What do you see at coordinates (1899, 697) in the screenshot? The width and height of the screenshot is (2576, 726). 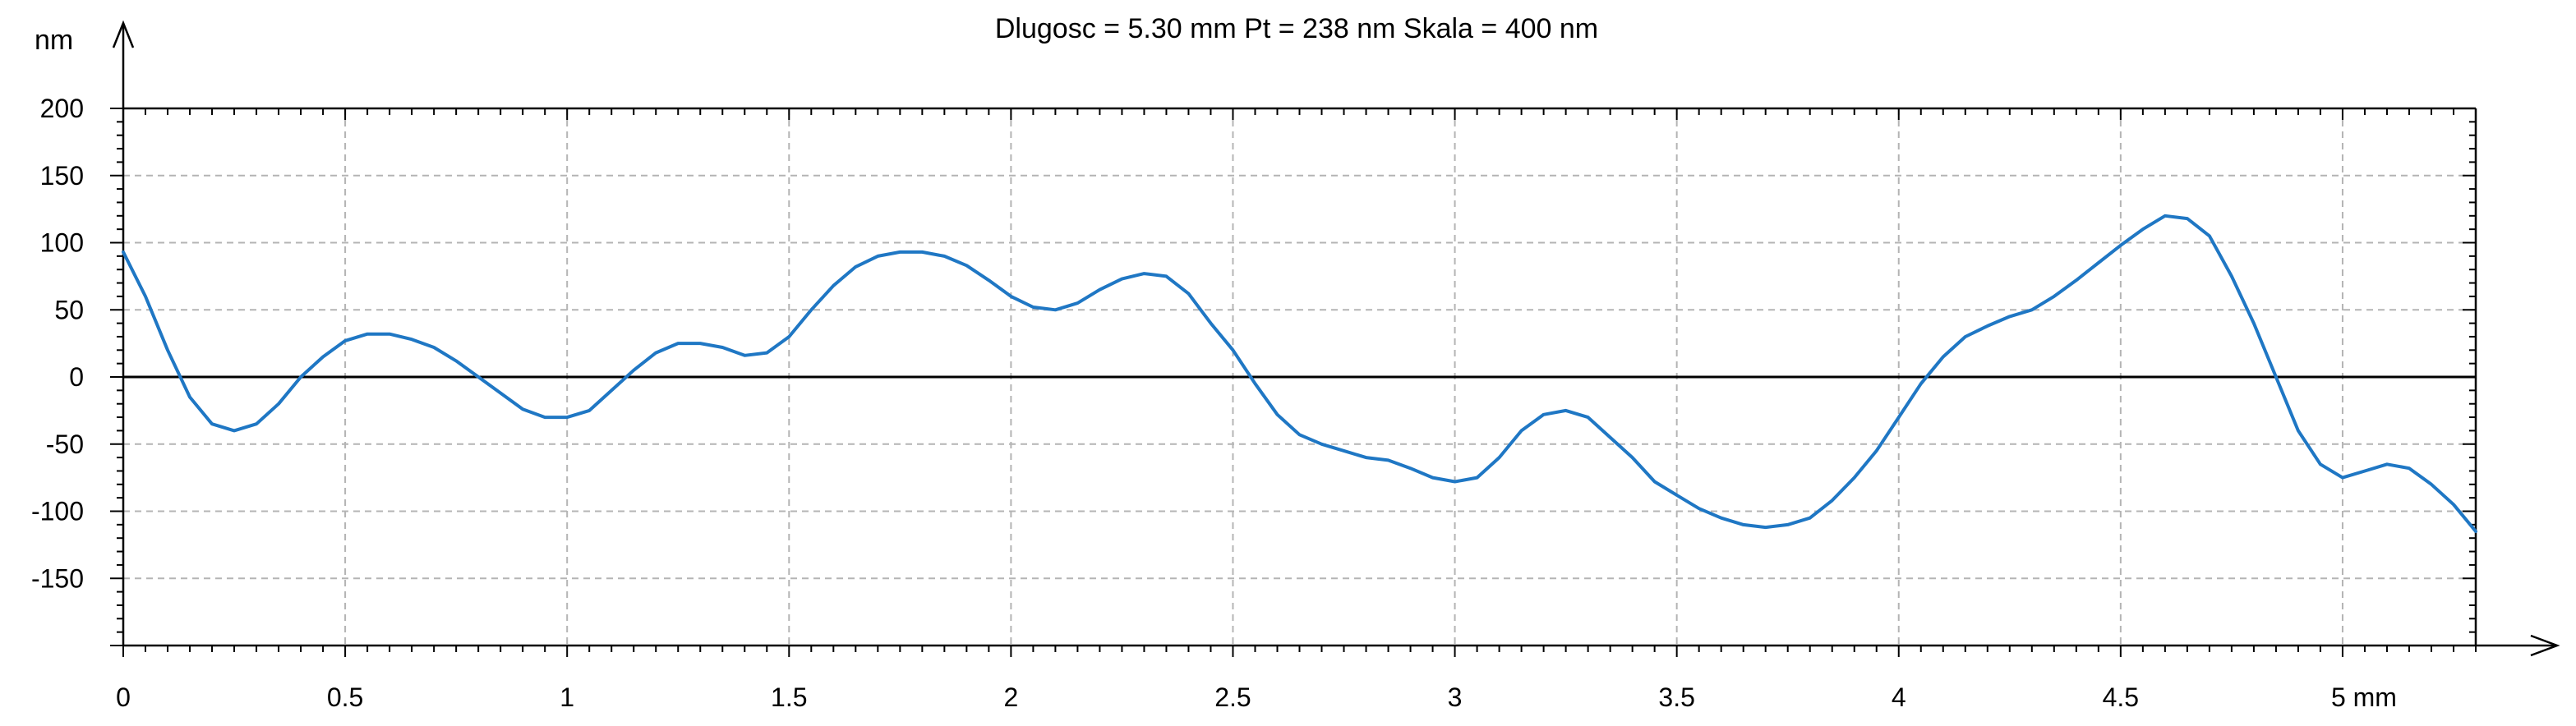 I see `x-tick-label: 4` at bounding box center [1899, 697].